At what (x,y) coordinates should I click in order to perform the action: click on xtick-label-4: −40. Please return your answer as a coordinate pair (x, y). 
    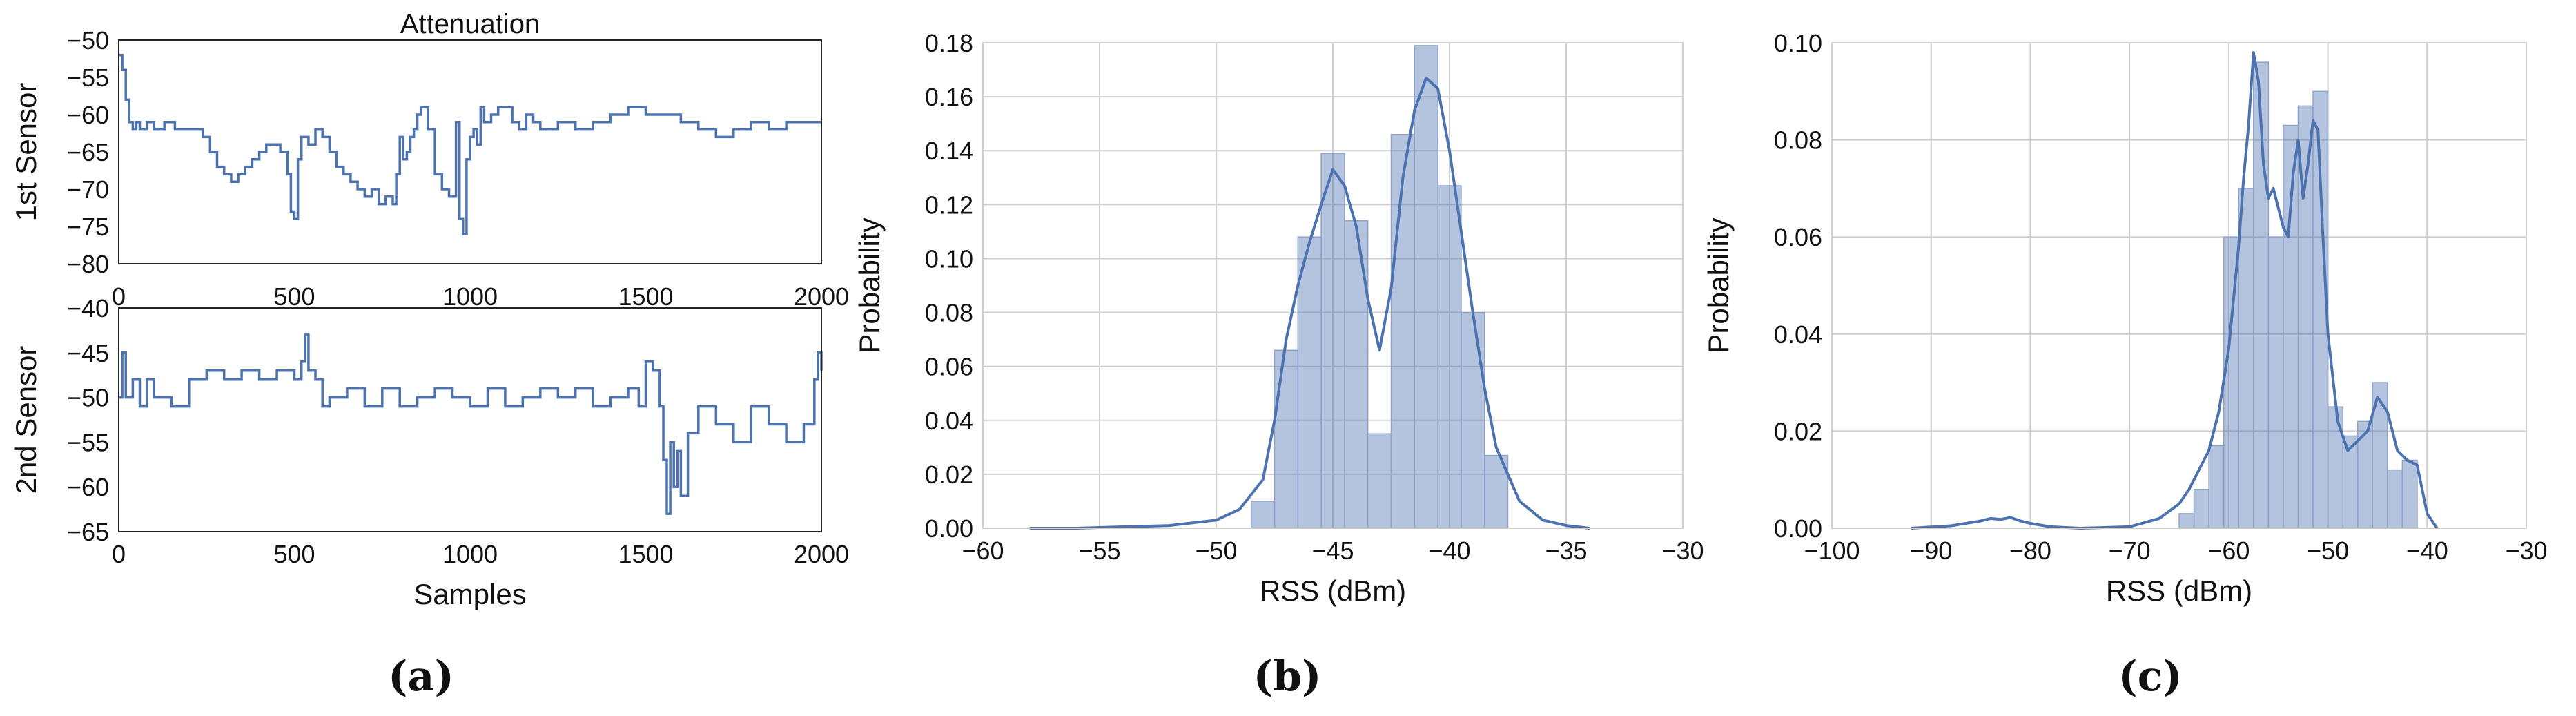
    Looking at the image, I should click on (1449, 550).